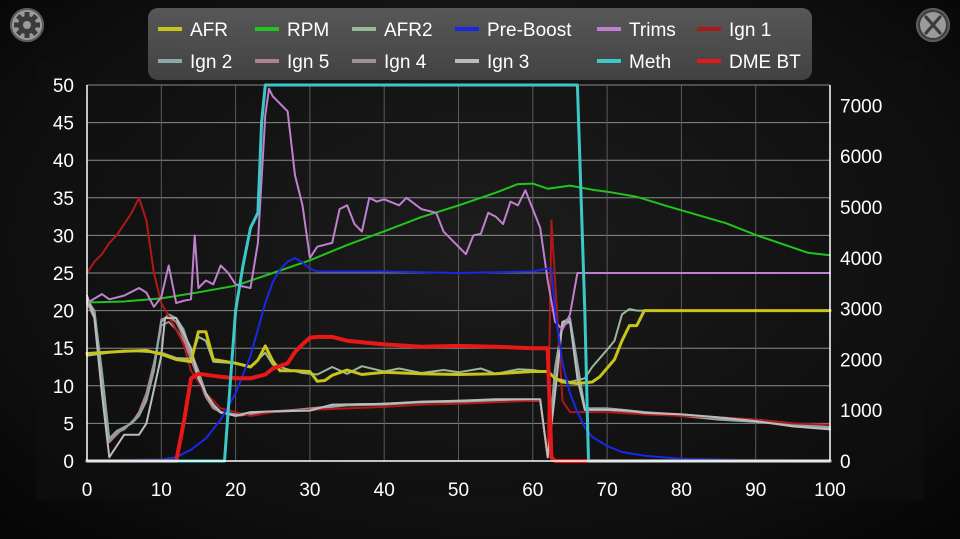 The height and width of the screenshot is (539, 960). Describe the element at coordinates (508, 62) in the screenshot. I see `legend-label: Ign 3` at that location.